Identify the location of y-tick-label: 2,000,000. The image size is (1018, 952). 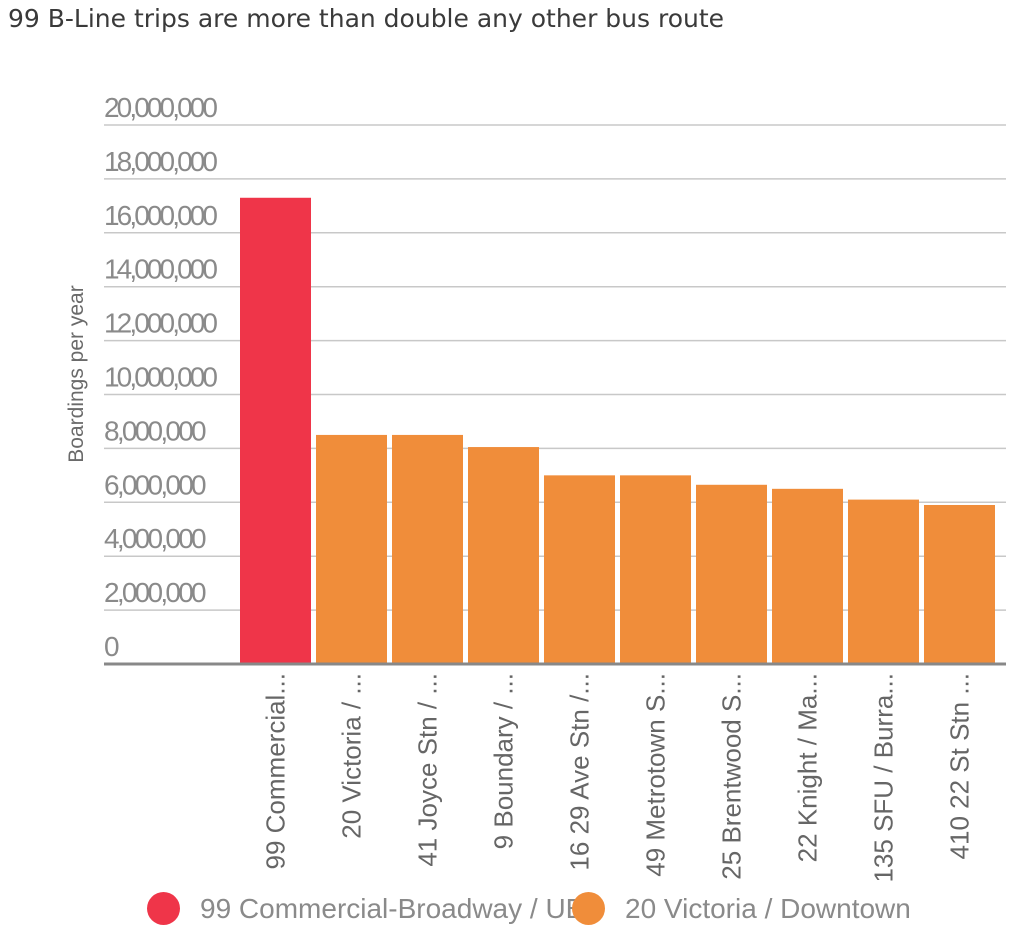
(155, 592).